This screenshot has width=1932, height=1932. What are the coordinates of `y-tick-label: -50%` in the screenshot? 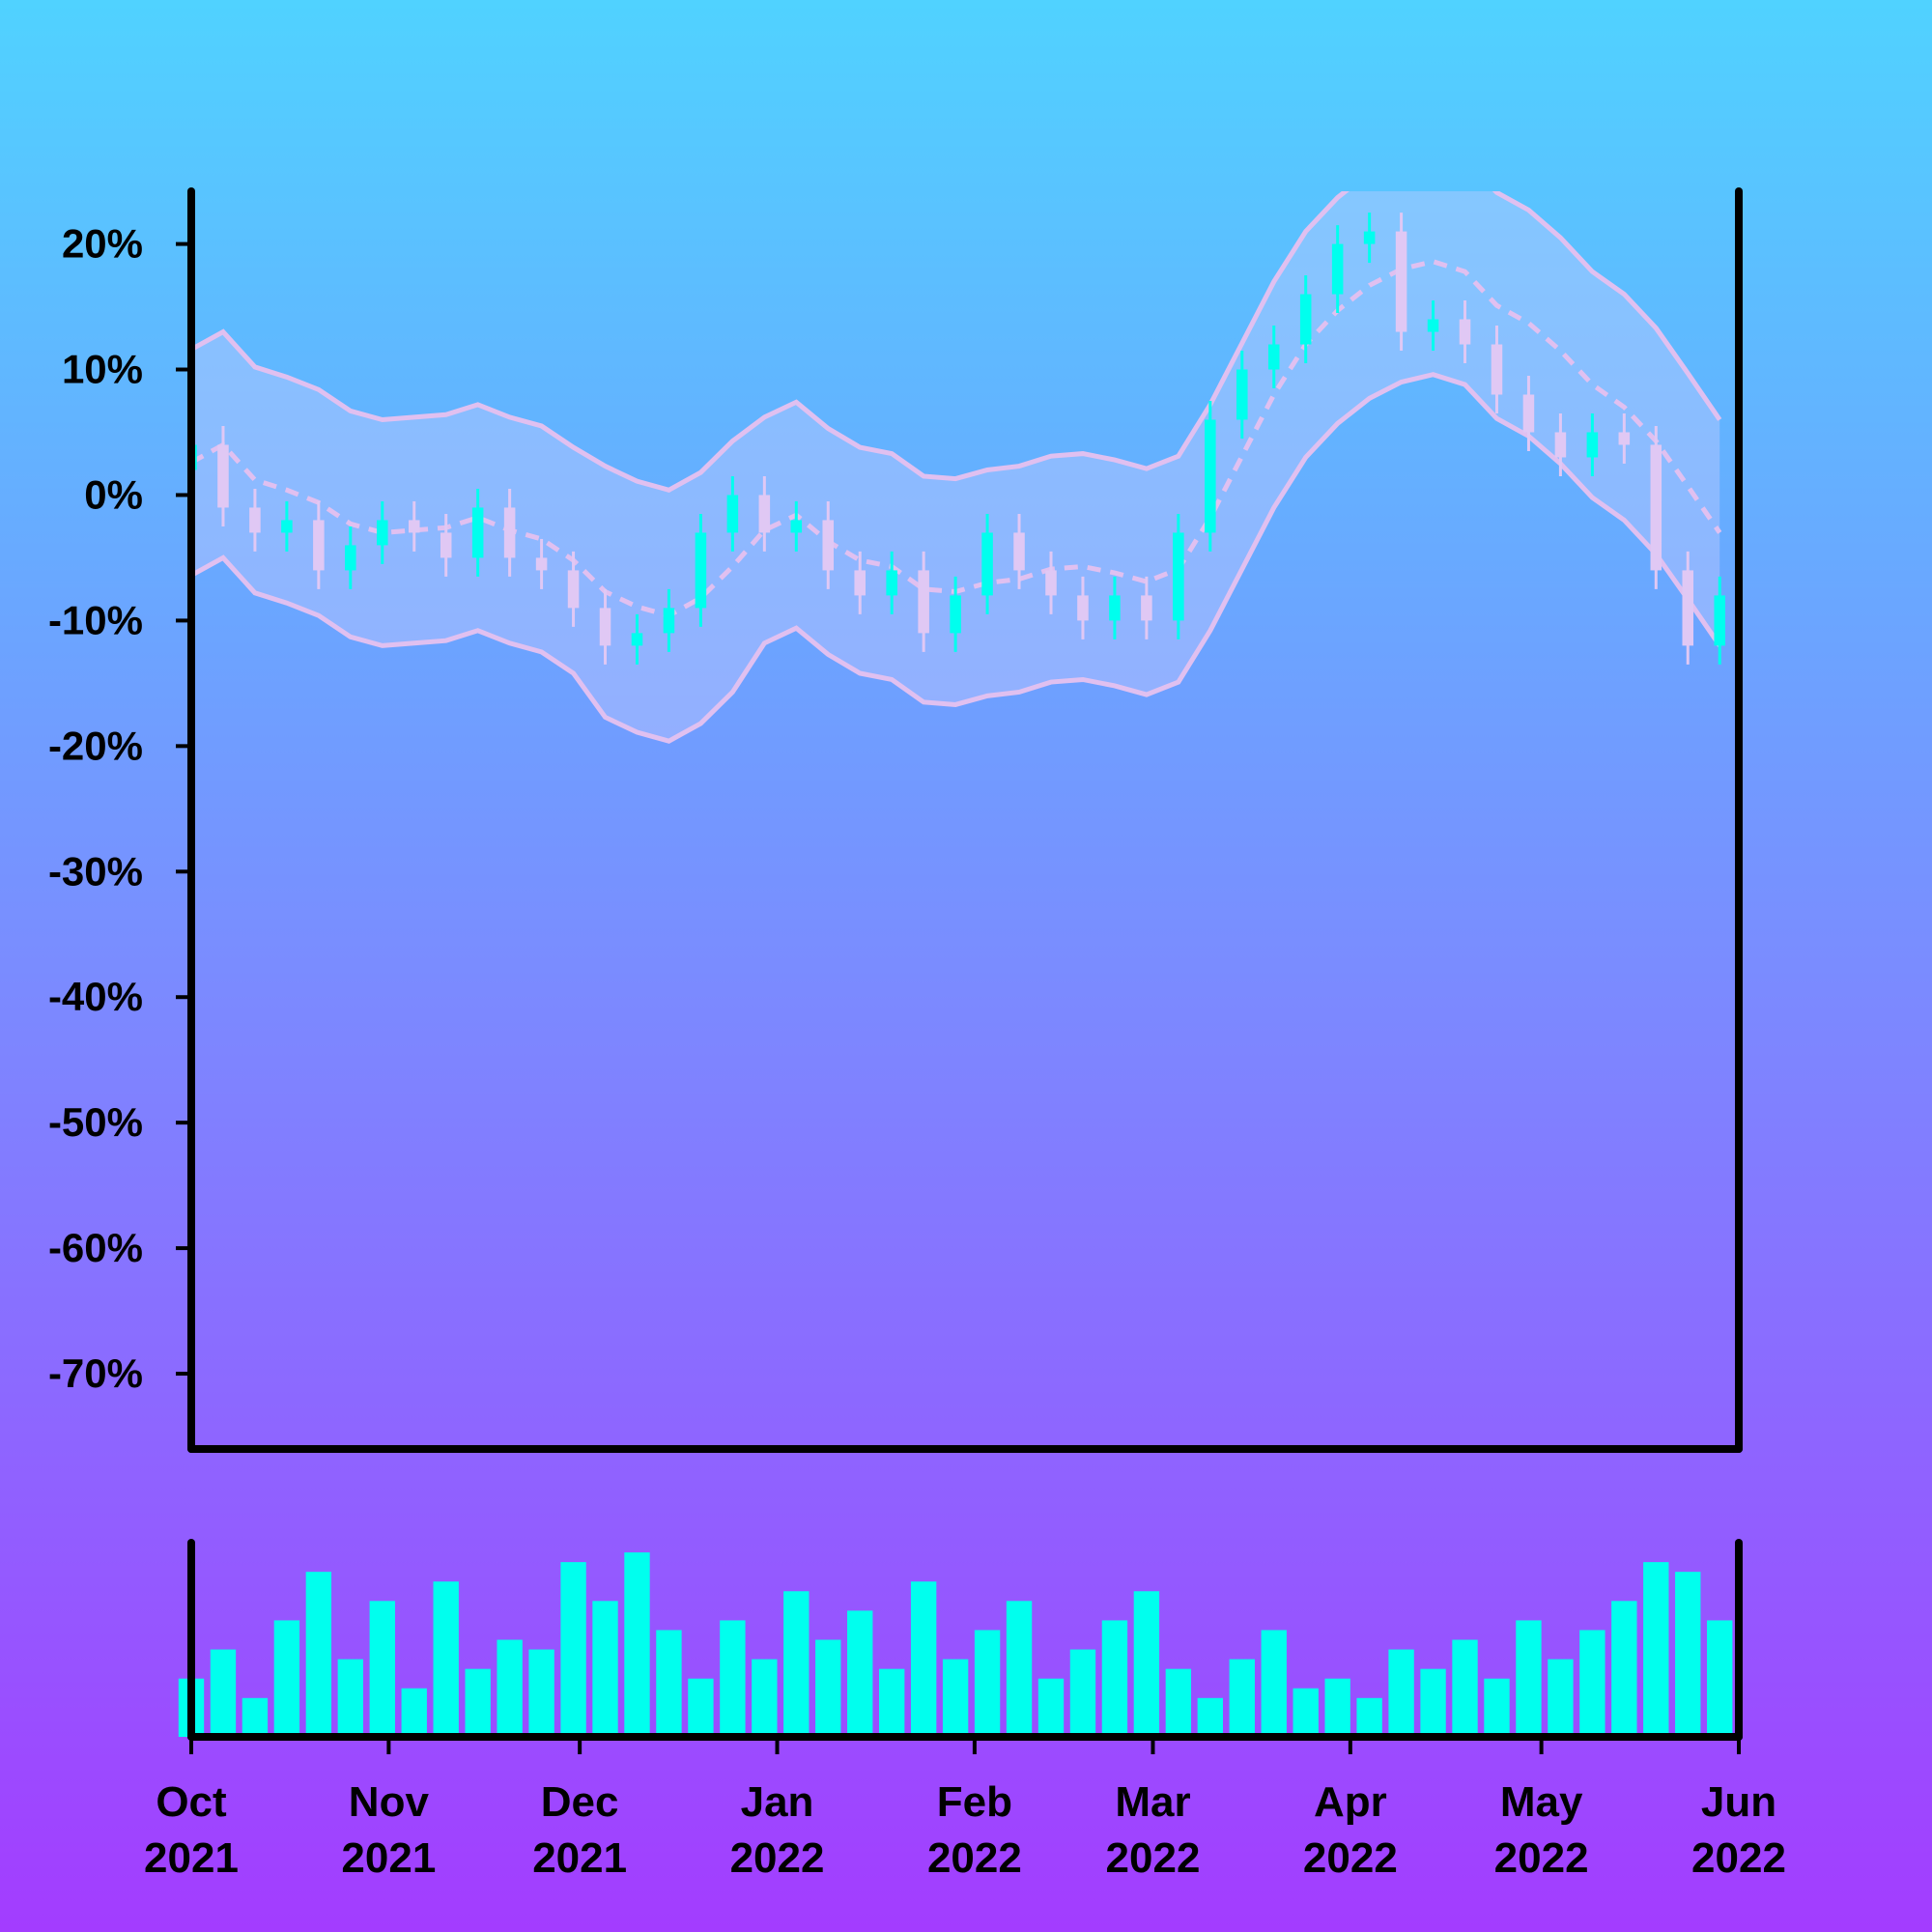 It's located at (95, 1122).